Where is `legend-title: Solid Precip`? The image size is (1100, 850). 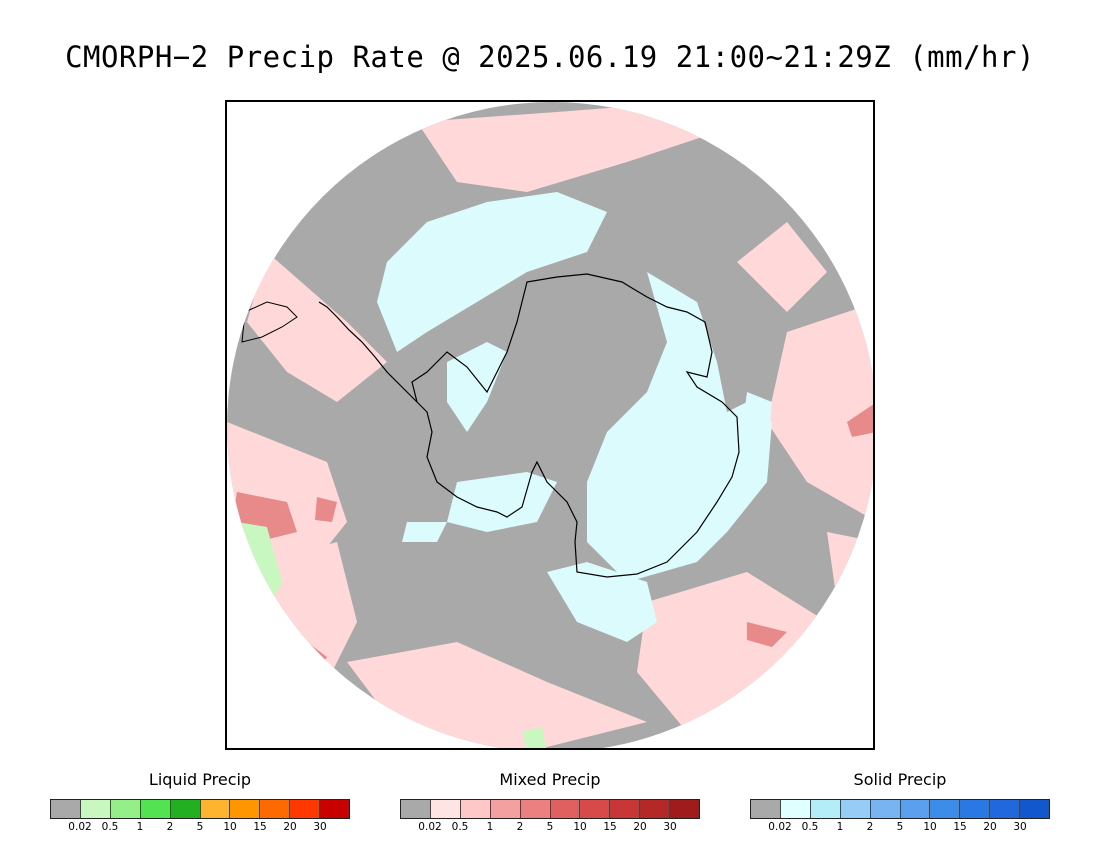 legend-title: Solid Precip is located at coordinates (900, 779).